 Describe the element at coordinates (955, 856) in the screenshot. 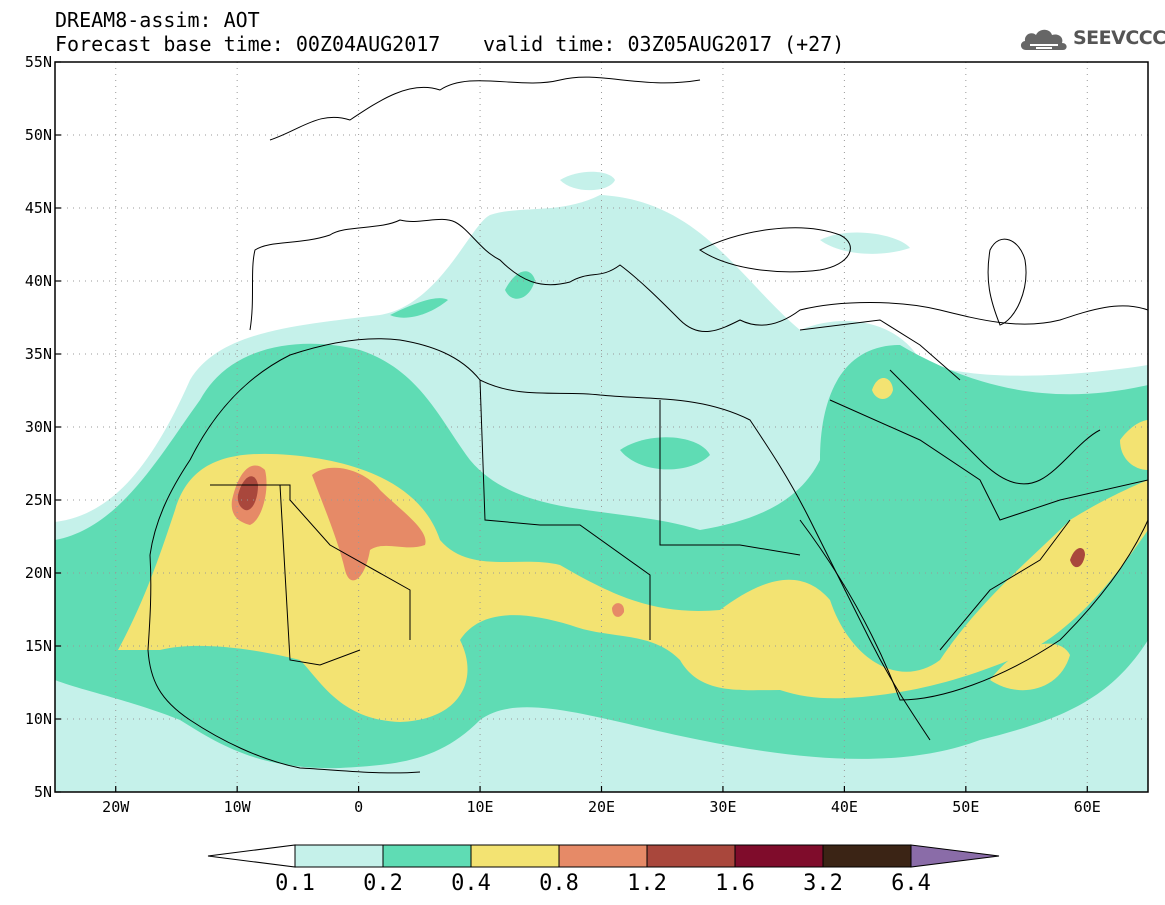

I see `colorbar-over-arrow` at that location.